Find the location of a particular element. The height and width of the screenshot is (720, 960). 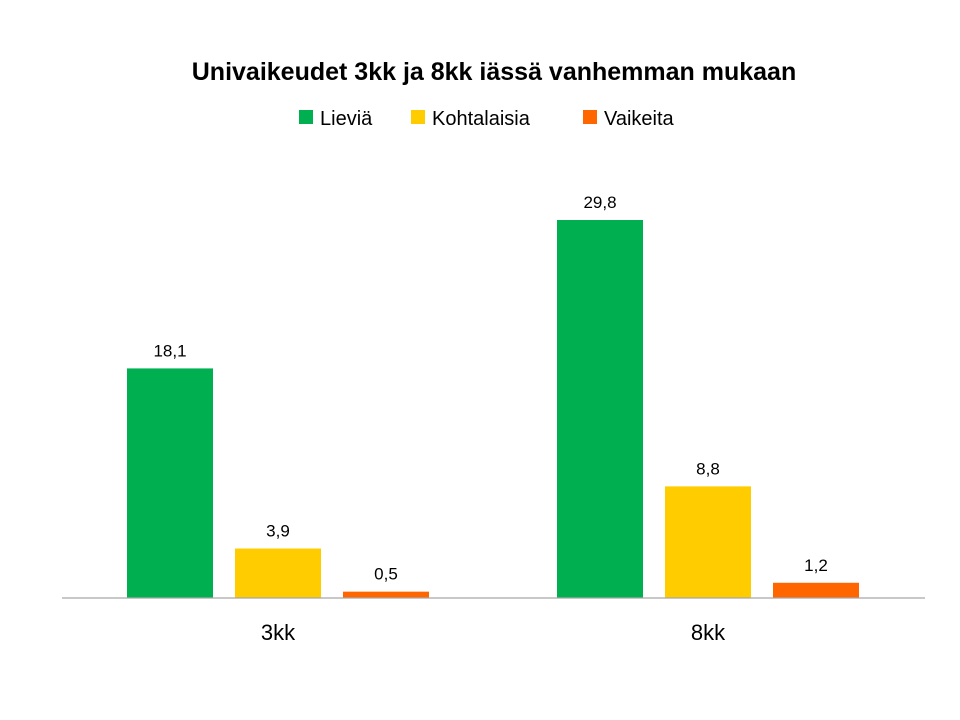

data-label: 18,1 is located at coordinates (169, 350).